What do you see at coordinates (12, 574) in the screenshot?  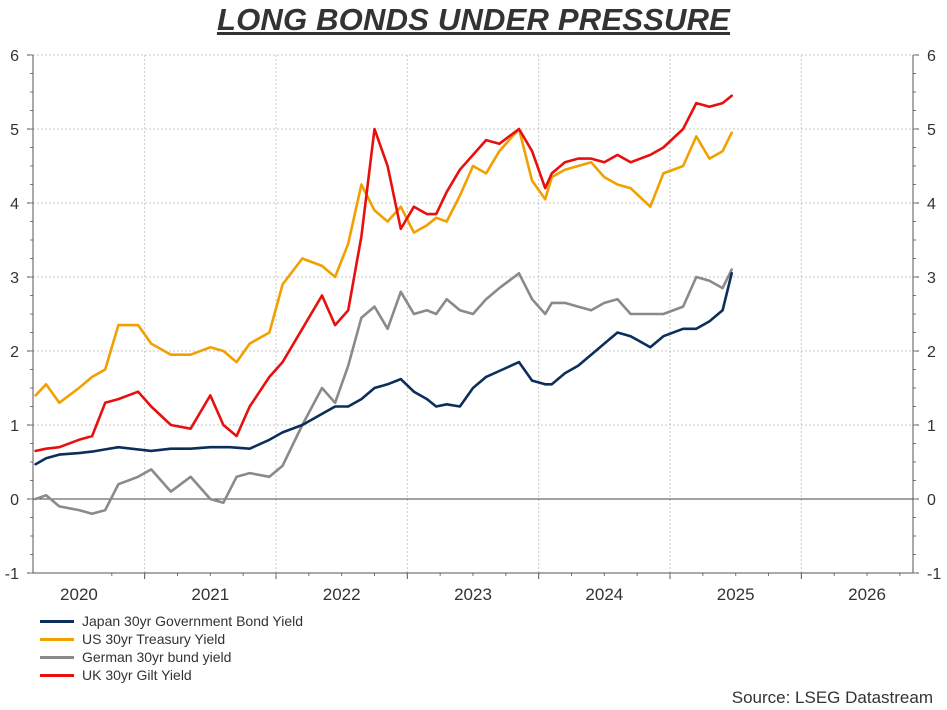 I see `y-tick-label-left: -1` at bounding box center [12, 574].